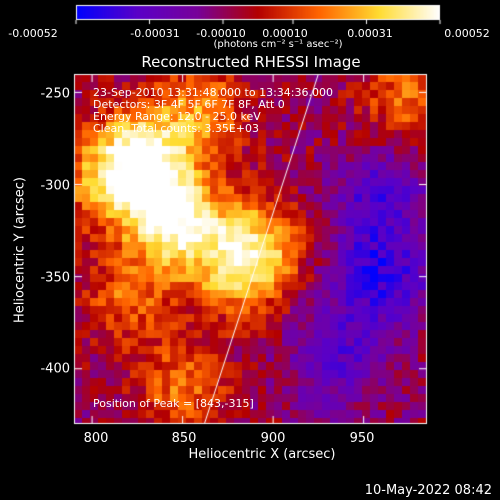 This screenshot has height=500, width=500. Describe the element at coordinates (184, 438) in the screenshot. I see `x-tick-label: 850` at that location.